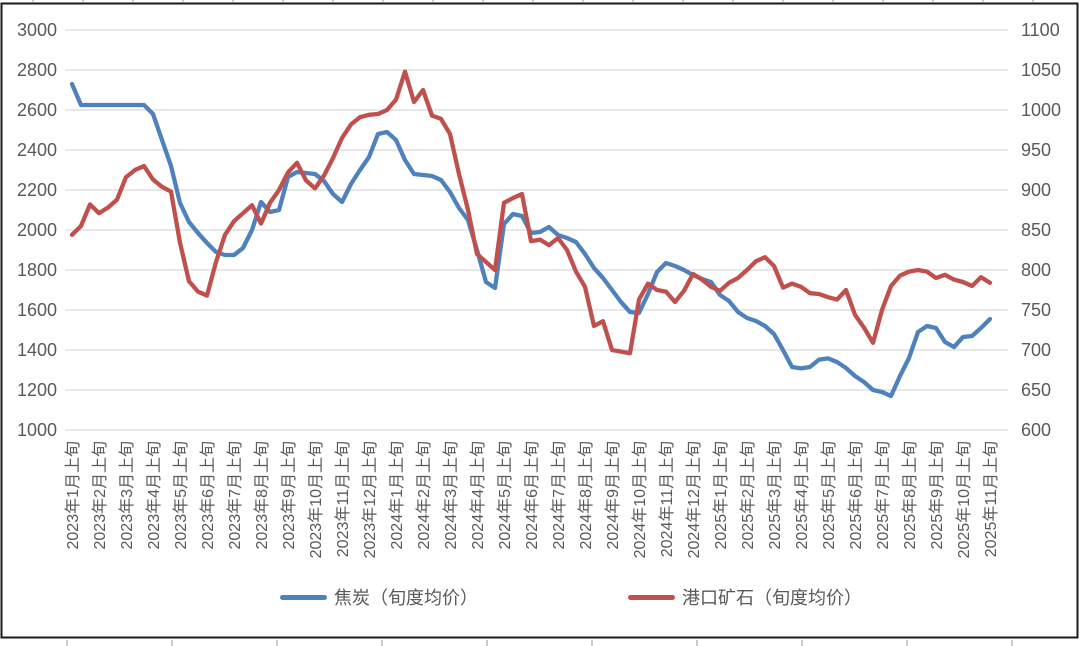 The image size is (1080, 646). I want to click on x-axis-tick-label: 2023年3月上旬, so click(127, 495).